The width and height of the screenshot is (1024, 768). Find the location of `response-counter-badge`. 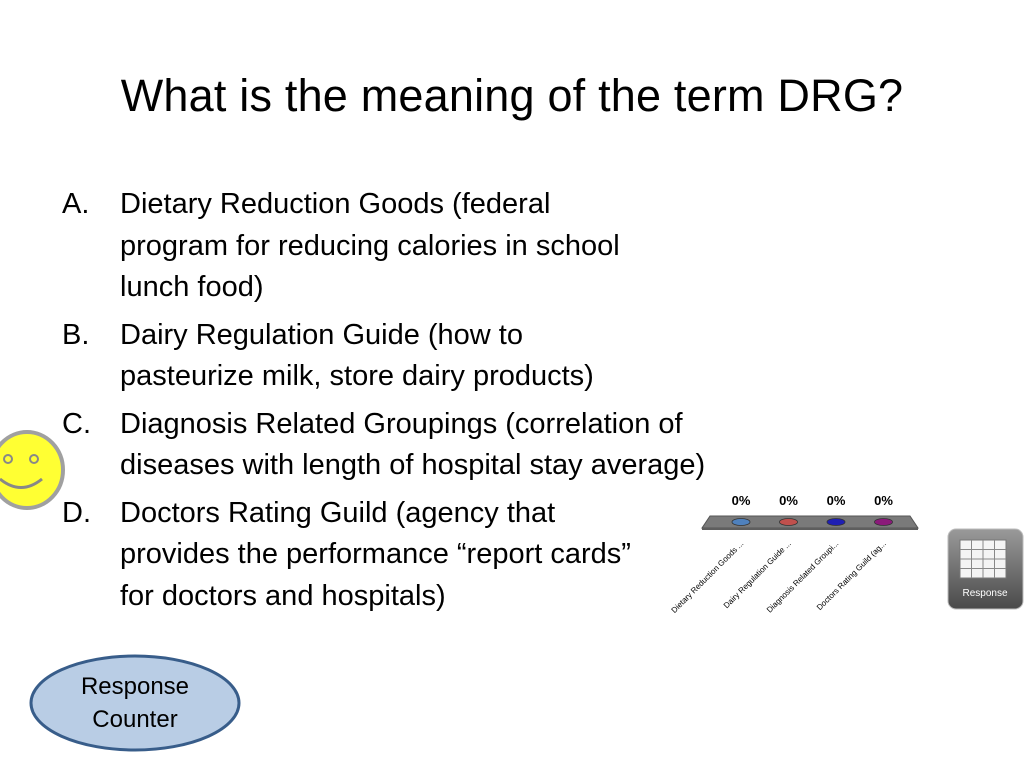

response-counter-badge is located at coordinates (136, 703).